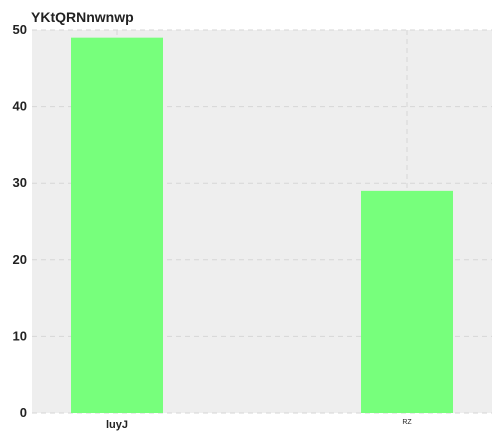  I want to click on bar-rz, so click(407, 301).